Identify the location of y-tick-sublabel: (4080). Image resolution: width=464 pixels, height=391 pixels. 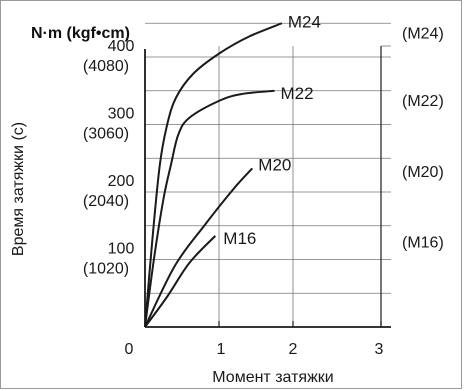
(106, 66).